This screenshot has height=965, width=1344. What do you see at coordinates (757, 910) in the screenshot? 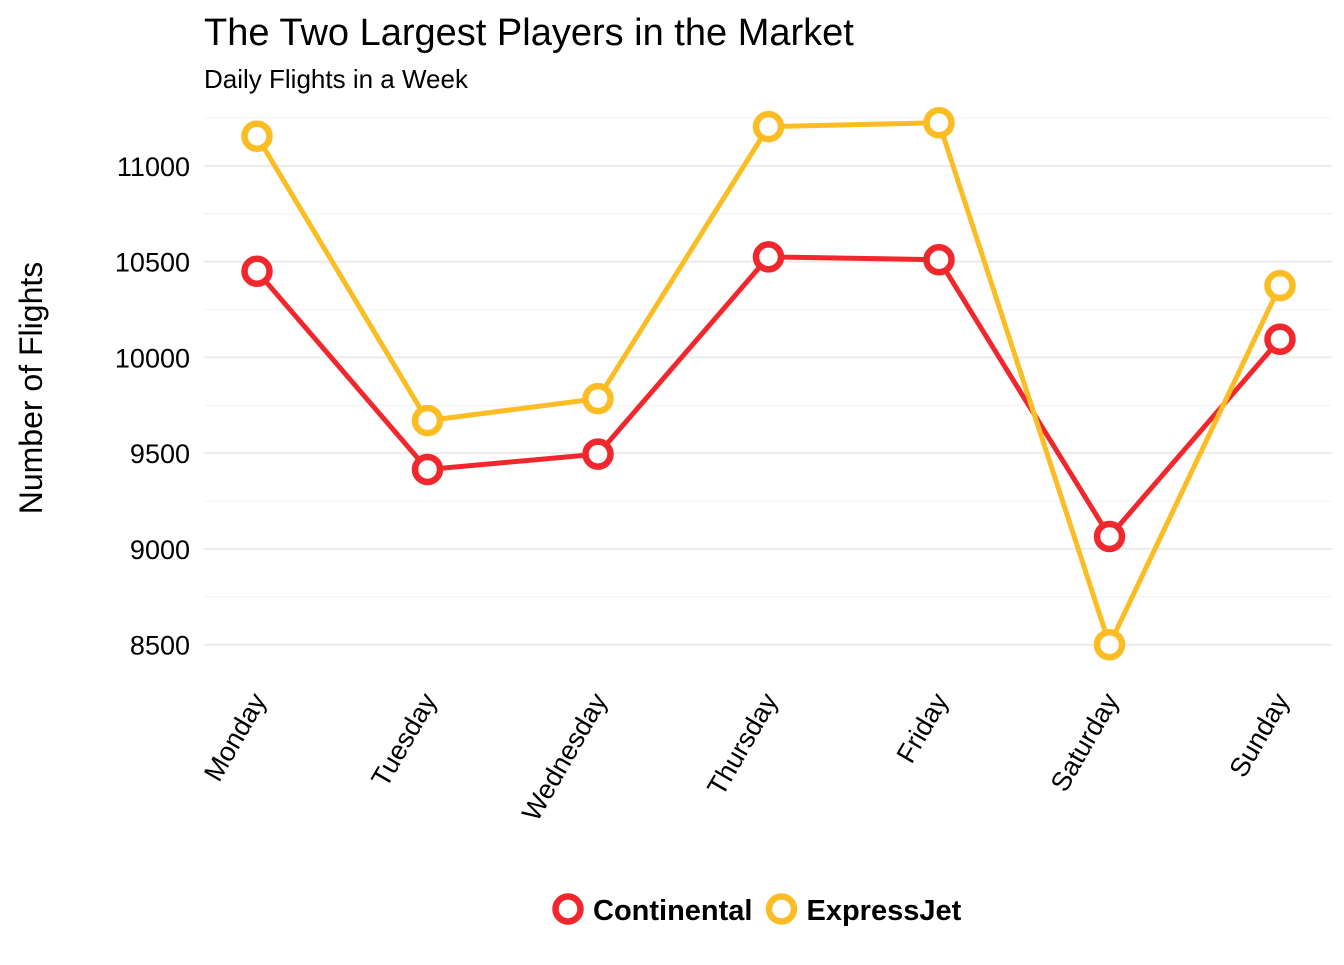
I see `legend: Continental ExpressJet` at bounding box center [757, 910].